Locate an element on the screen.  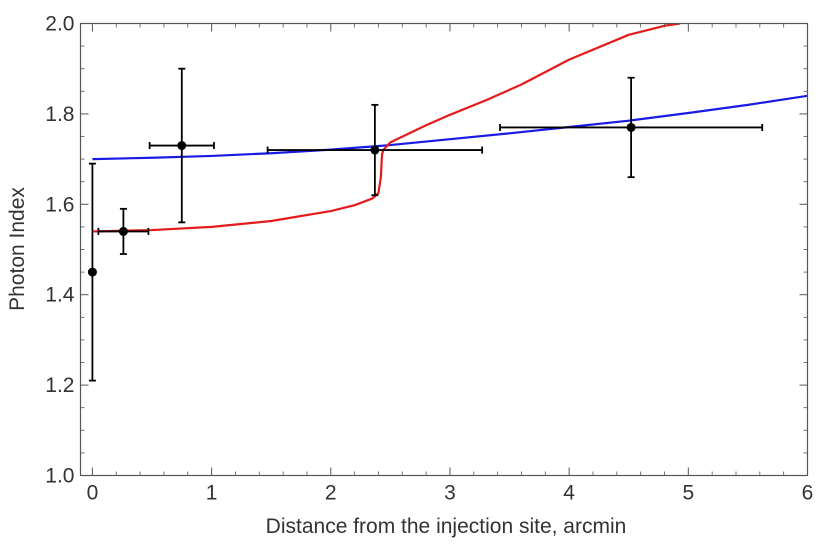
y-tick-label: 1.0 is located at coordinates (59, 476).